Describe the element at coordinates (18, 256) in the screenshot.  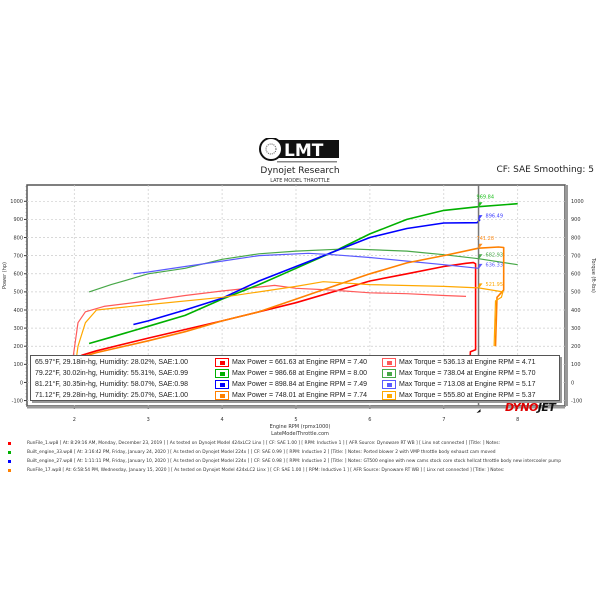
I see `y-tick-label: 700` at that location.